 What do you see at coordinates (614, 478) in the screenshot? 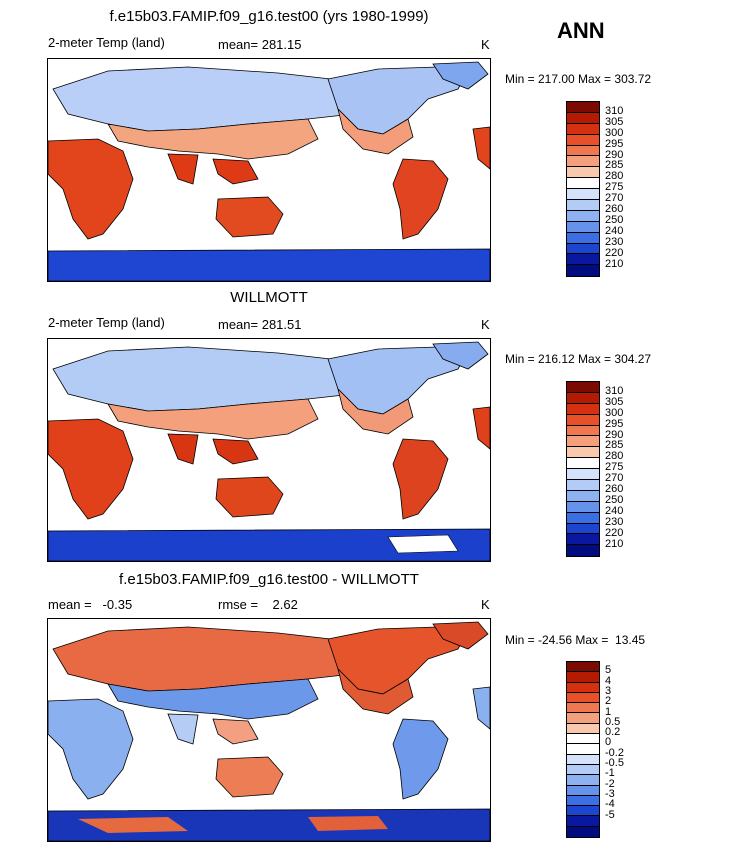
I see `colorbar-label: 270` at bounding box center [614, 478].